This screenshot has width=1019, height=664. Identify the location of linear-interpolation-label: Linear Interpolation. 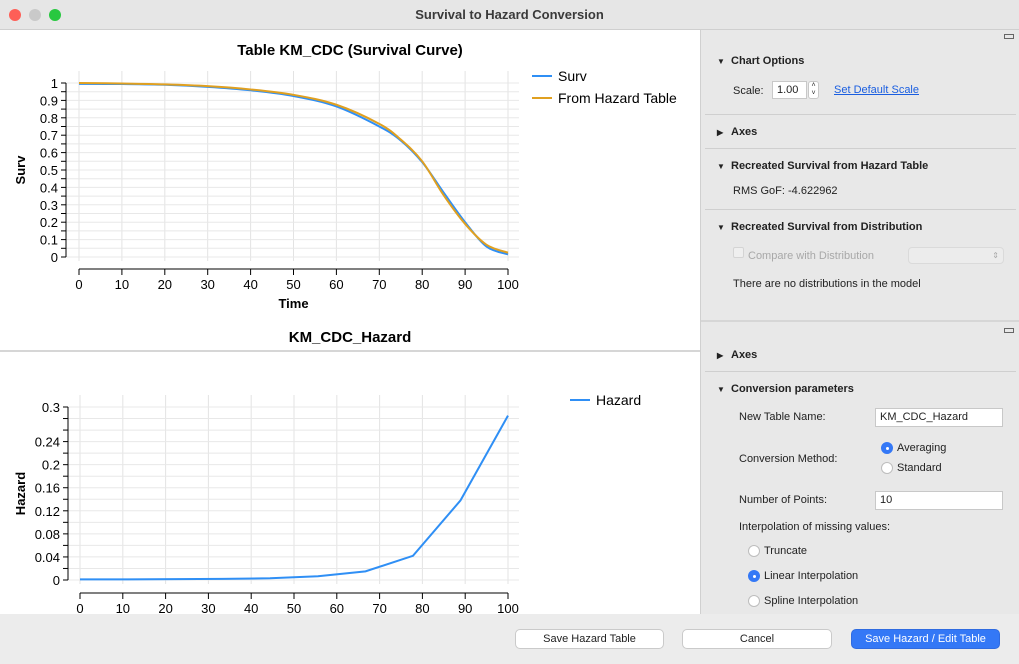
(811, 576).